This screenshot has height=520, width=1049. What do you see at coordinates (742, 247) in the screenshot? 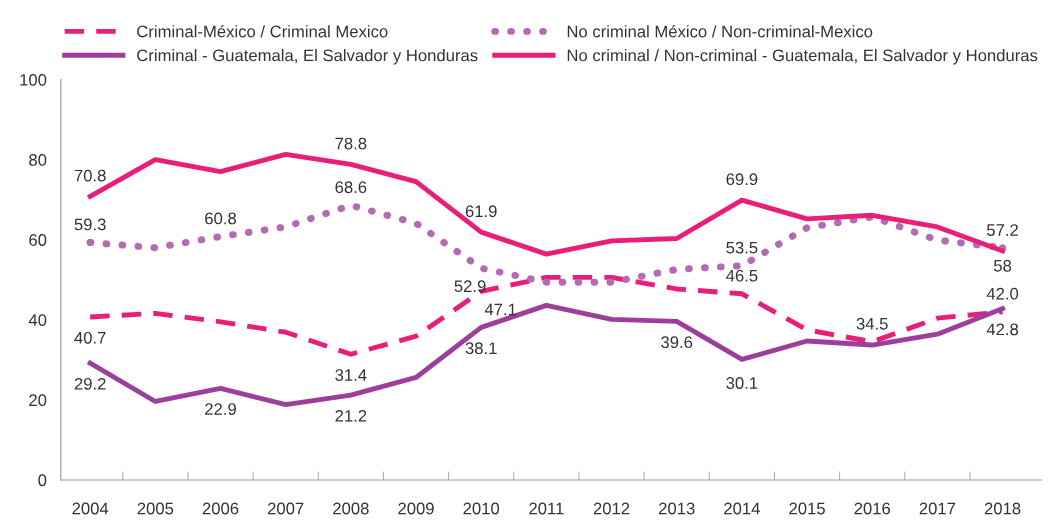
I see `data-label: 53.5` at bounding box center [742, 247].